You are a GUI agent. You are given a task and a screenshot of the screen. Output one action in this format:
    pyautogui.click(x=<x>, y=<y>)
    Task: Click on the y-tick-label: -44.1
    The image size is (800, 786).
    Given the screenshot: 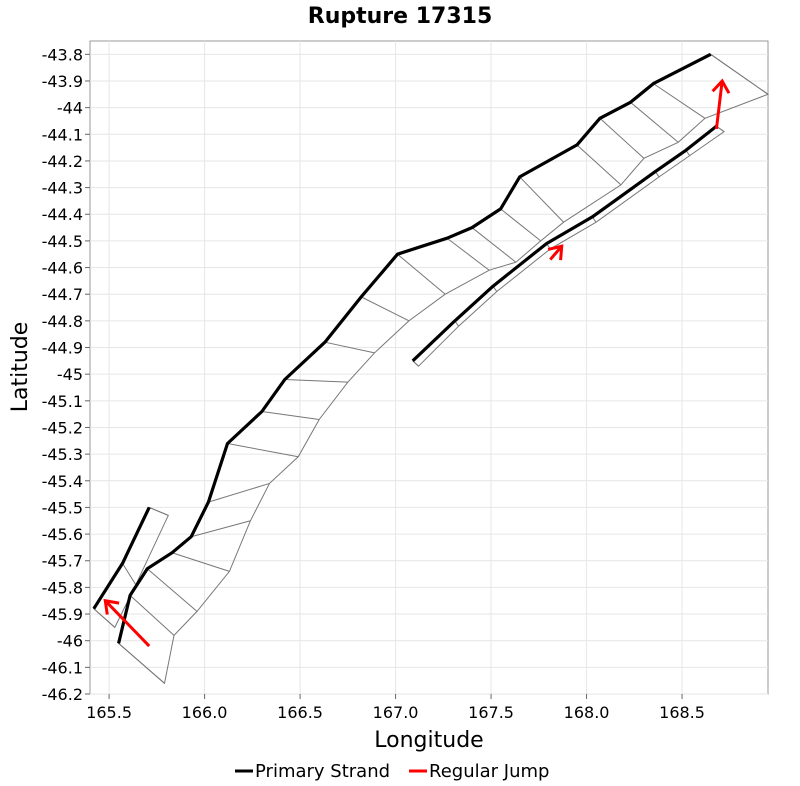 What is the action you would take?
    pyautogui.click(x=62, y=134)
    